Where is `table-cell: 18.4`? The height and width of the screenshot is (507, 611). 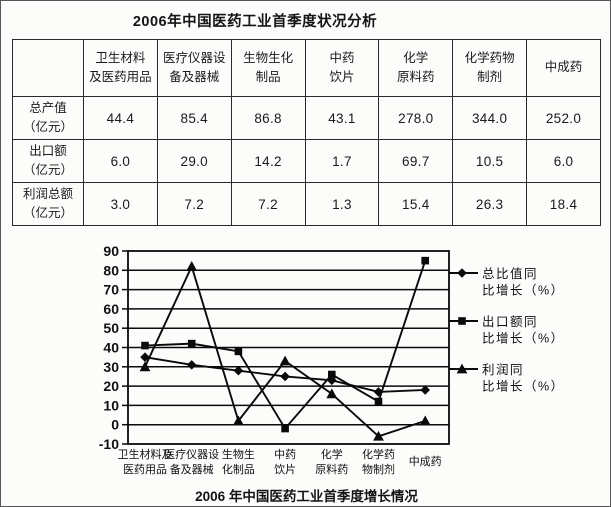 table-cell: 18.4 is located at coordinates (563, 204).